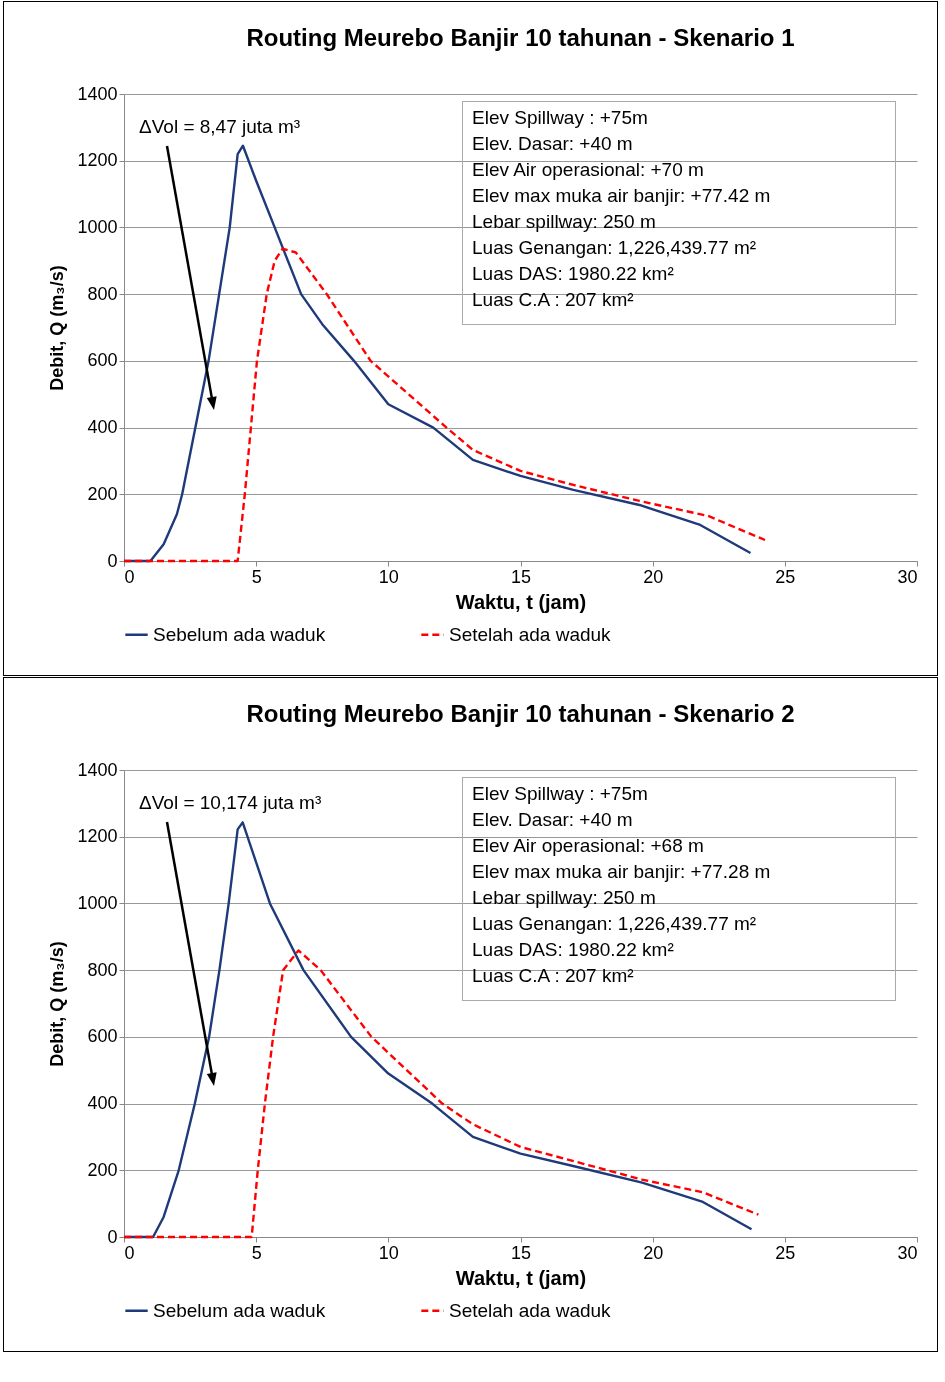 This screenshot has height=1382, width=945. Describe the element at coordinates (588, 169) in the screenshot. I see `annotation: Elev Air operasional: +70 m` at that location.